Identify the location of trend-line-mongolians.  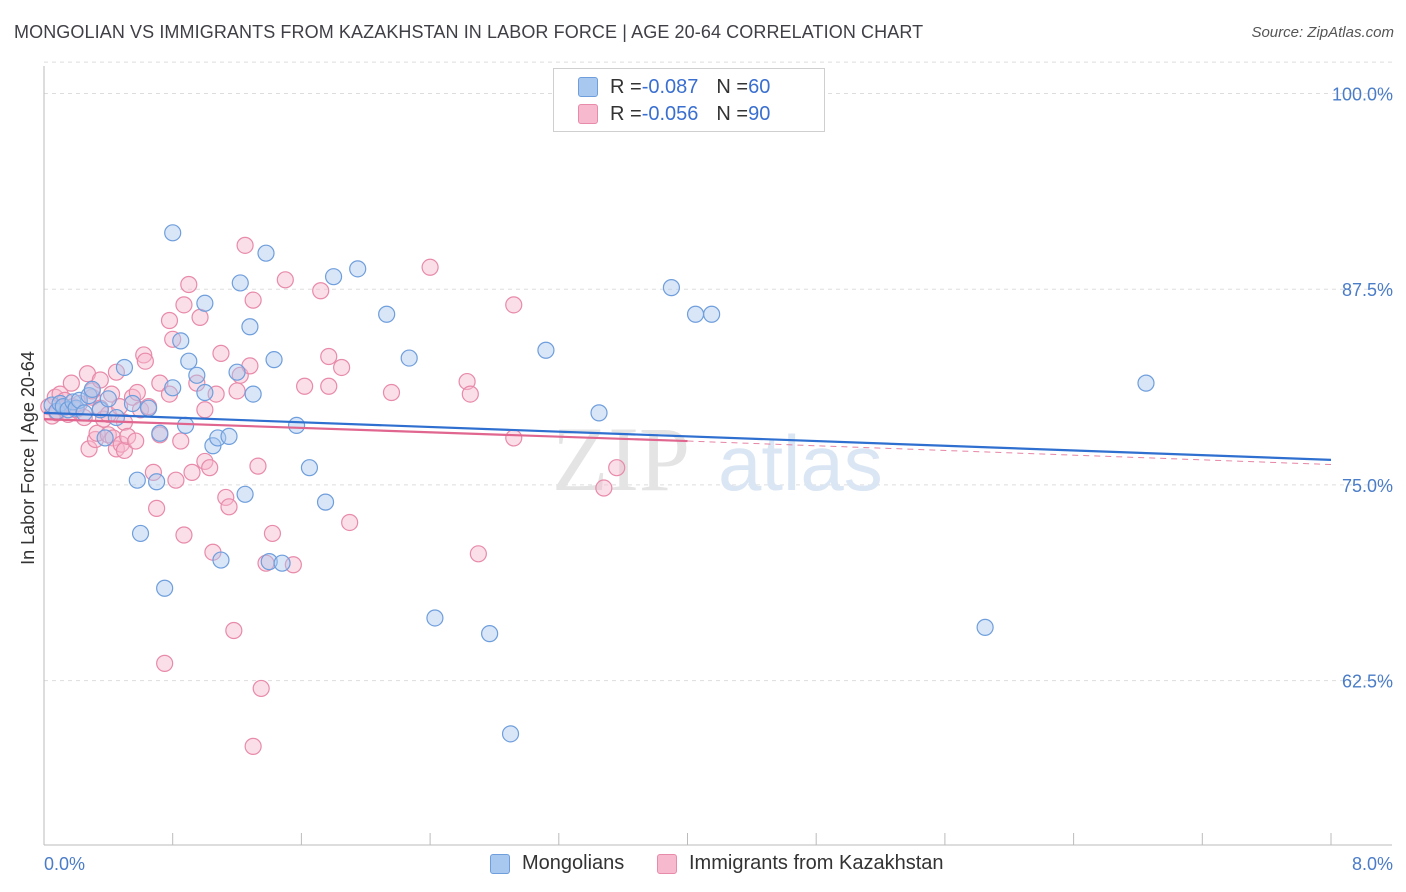
(687, 436).